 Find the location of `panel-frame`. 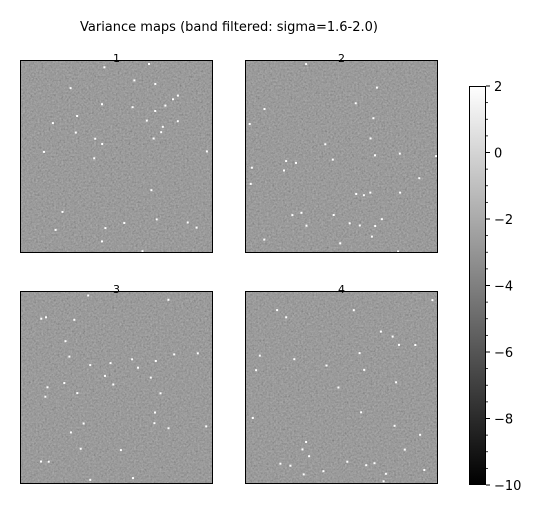

panel-frame is located at coordinates (341, 387).